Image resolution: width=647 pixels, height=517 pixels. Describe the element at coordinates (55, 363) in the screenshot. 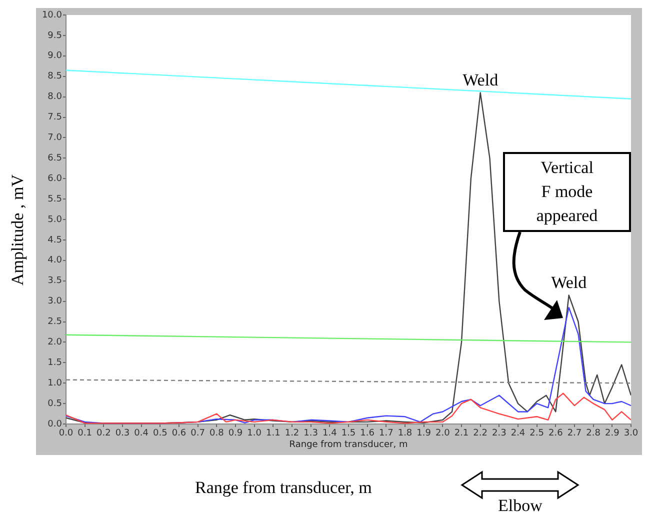

I see `y-tick-label: 1.5` at that location.